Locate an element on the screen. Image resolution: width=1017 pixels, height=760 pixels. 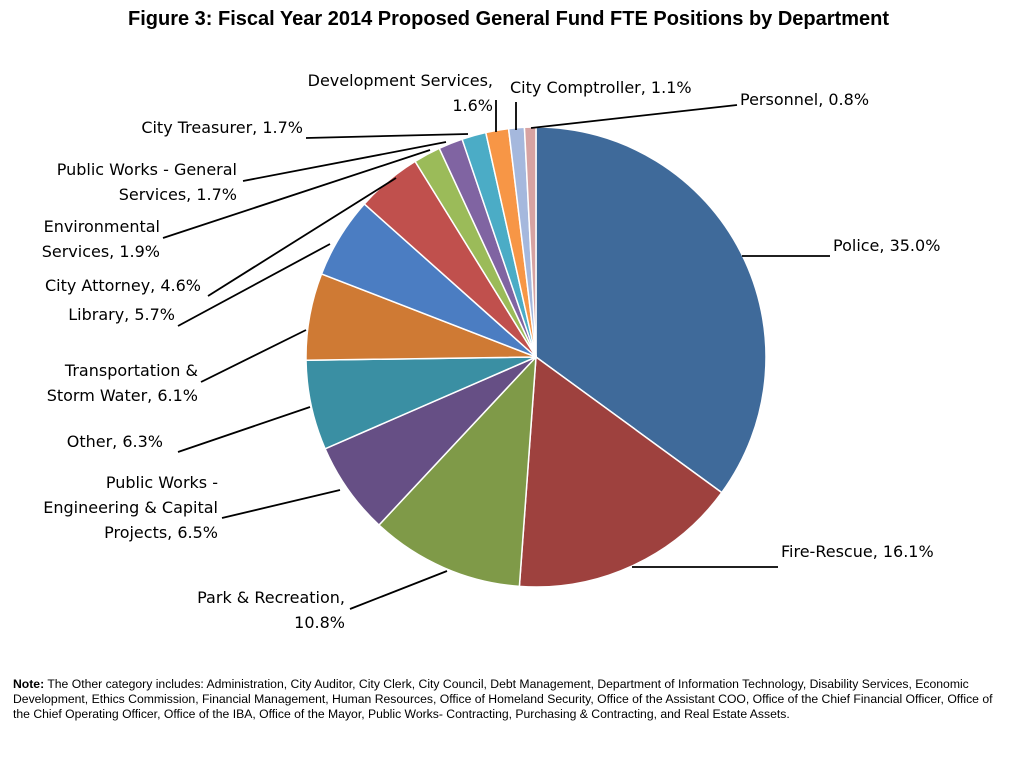
slice-label-line: 10.8% is located at coordinates (319, 622).